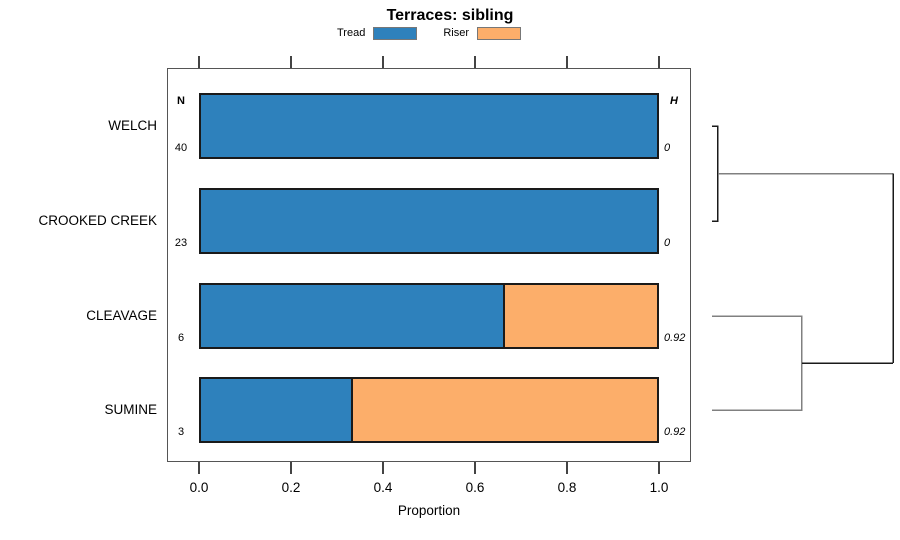  Describe the element at coordinates (97, 220) in the screenshot. I see `category-label: CROOKED CREEK` at that location.